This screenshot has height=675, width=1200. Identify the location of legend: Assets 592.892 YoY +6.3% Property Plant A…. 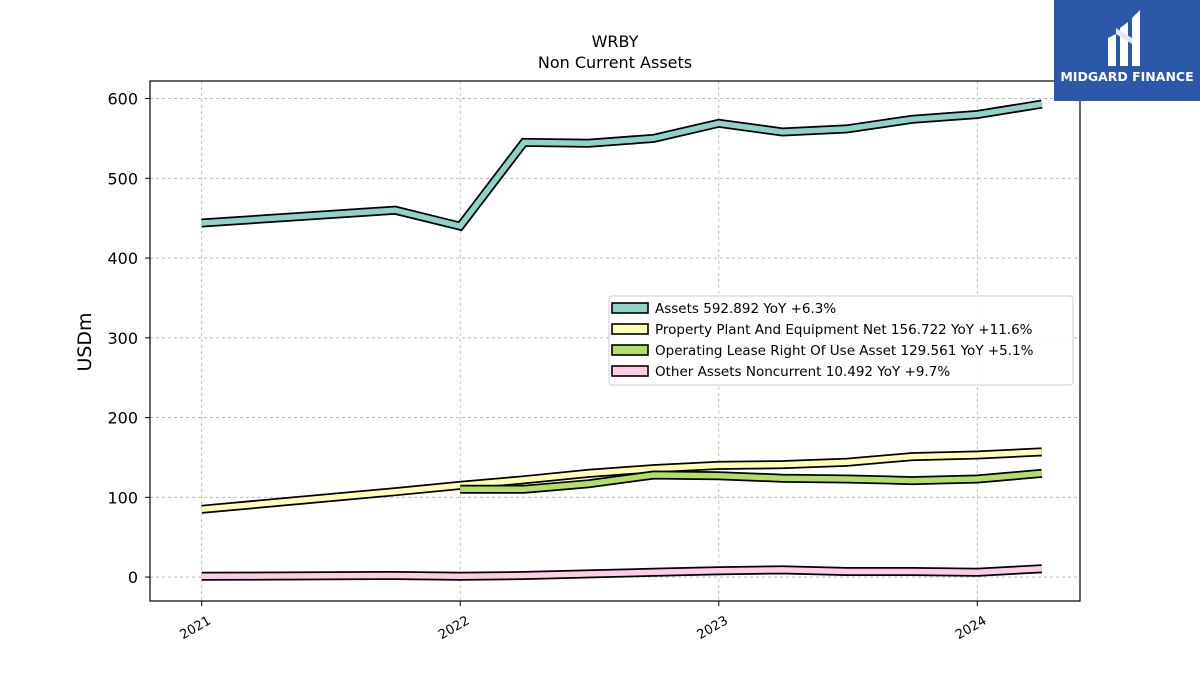
(841, 340).